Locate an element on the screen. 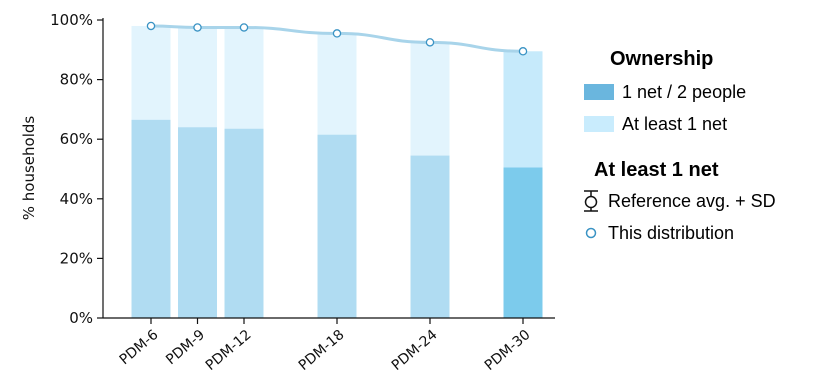  legend-net-title: At least 1 net is located at coordinates (656, 170).